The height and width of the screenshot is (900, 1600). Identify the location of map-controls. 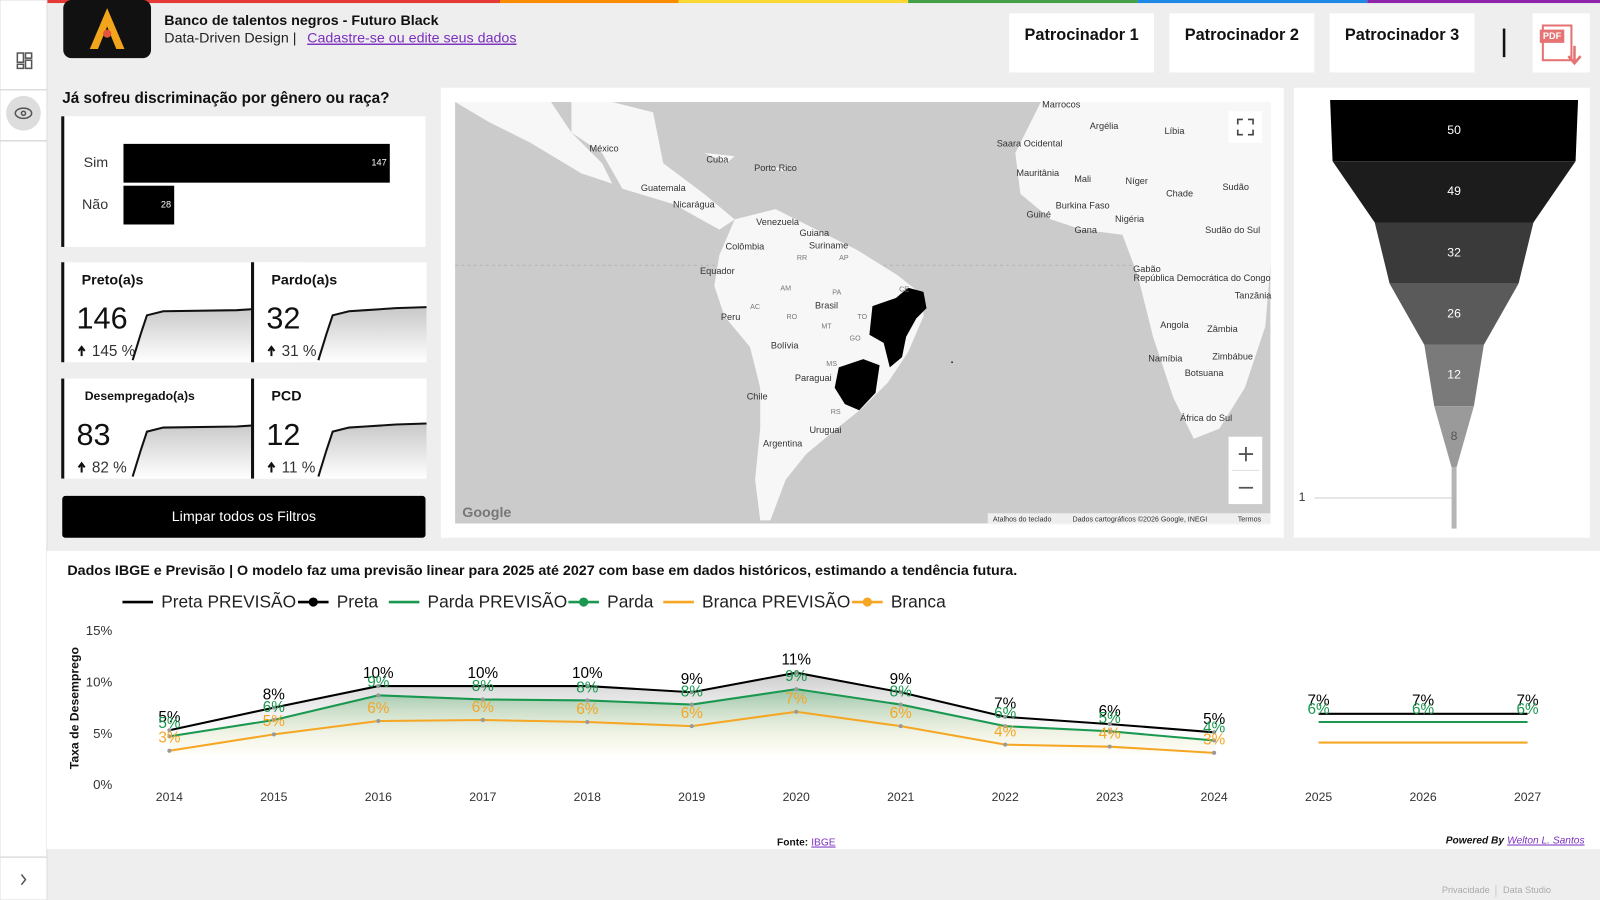
(1245, 308).